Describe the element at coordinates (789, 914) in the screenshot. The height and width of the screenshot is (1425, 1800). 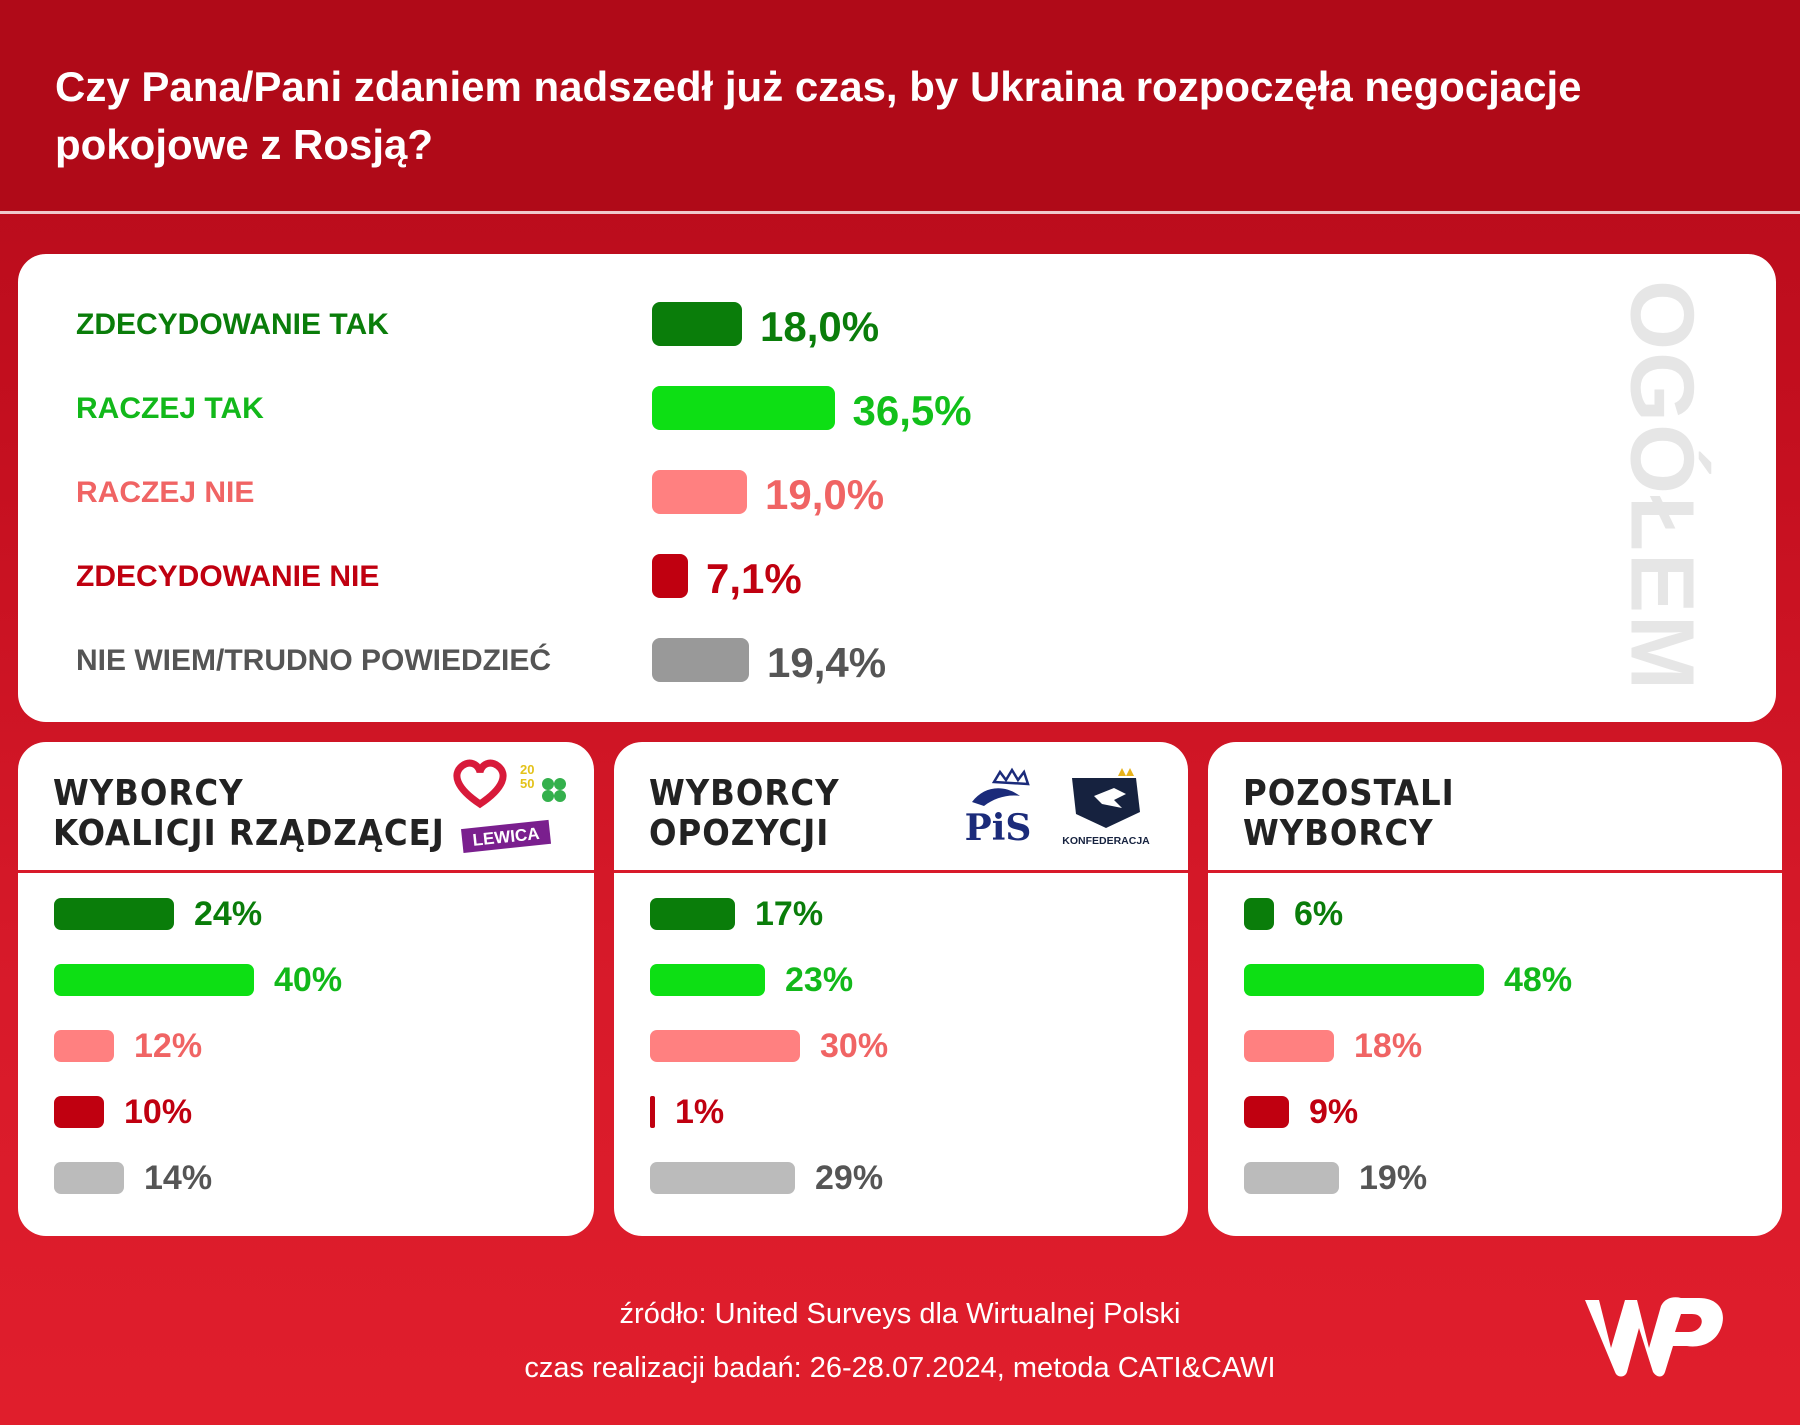
I see `group-bar-value: 17%` at that location.